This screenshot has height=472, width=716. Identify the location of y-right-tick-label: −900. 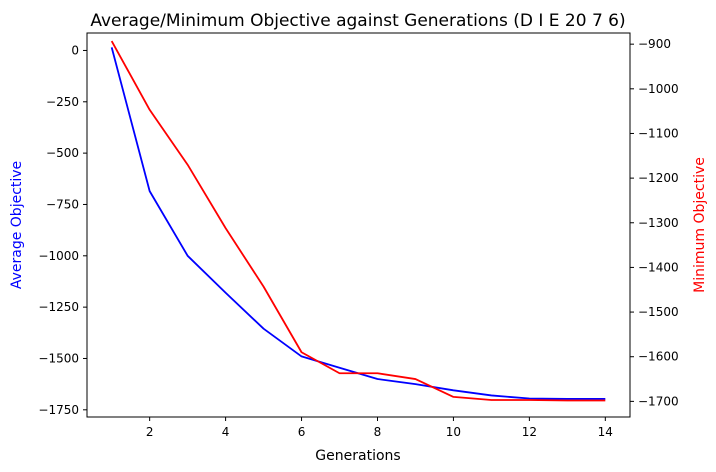
(654, 44).